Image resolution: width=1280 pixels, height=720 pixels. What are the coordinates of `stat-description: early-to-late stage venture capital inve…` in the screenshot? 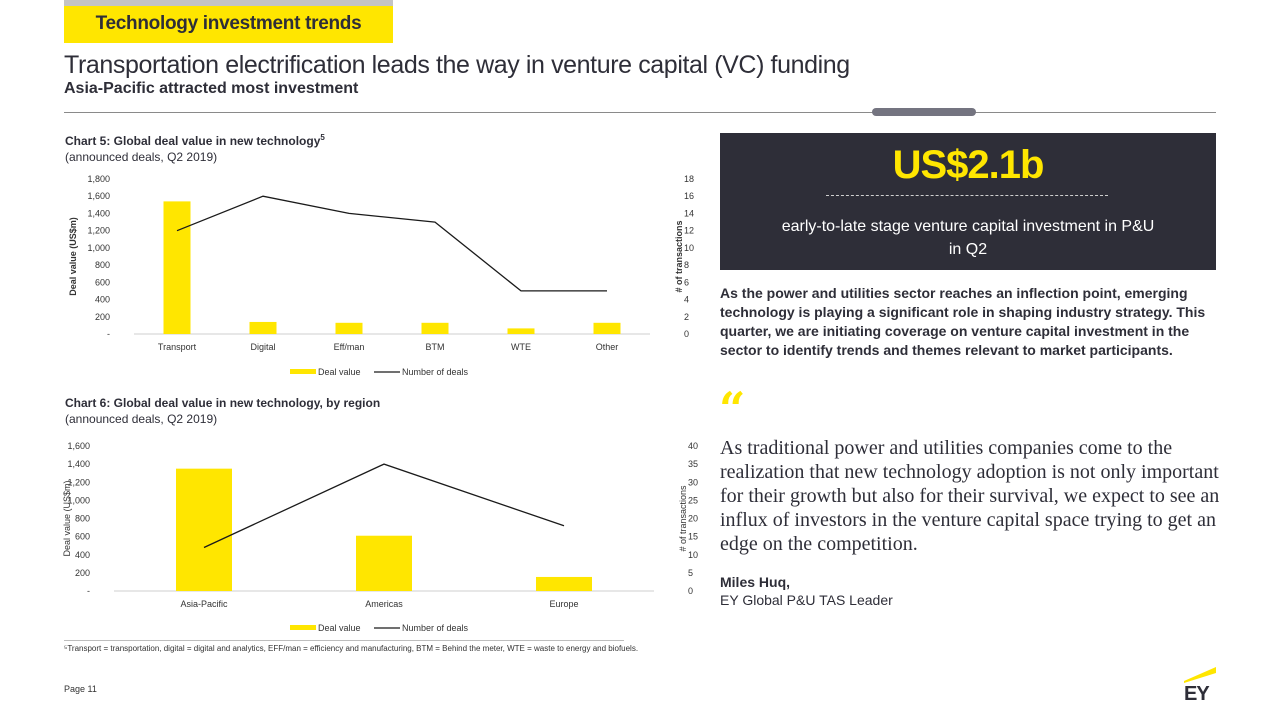 It's located at (968, 238).